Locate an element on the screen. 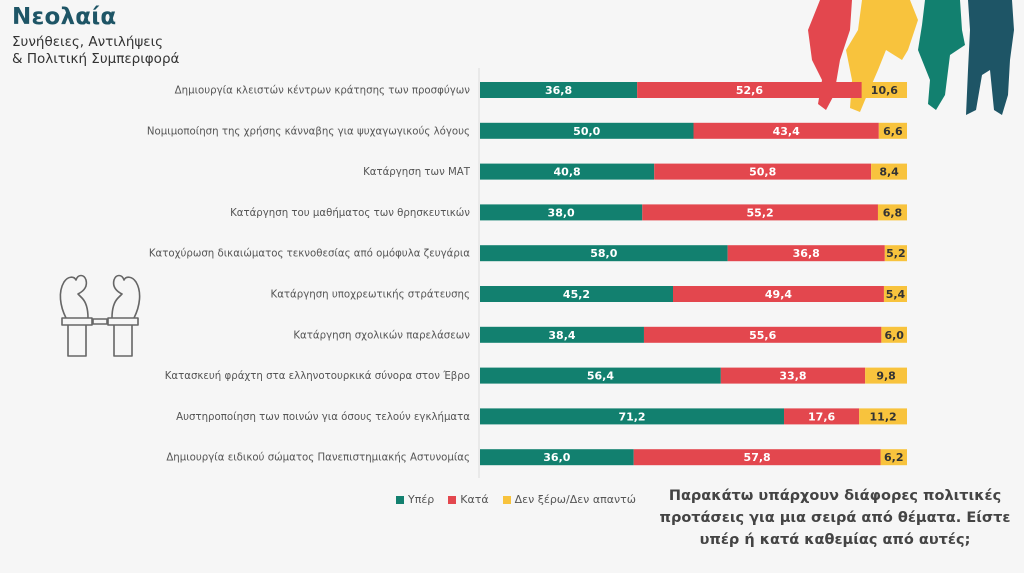 This screenshot has width=1024, height=573. legend-item-dk: Δεν ξέρω/Δεν απαντώ is located at coordinates (569, 499).